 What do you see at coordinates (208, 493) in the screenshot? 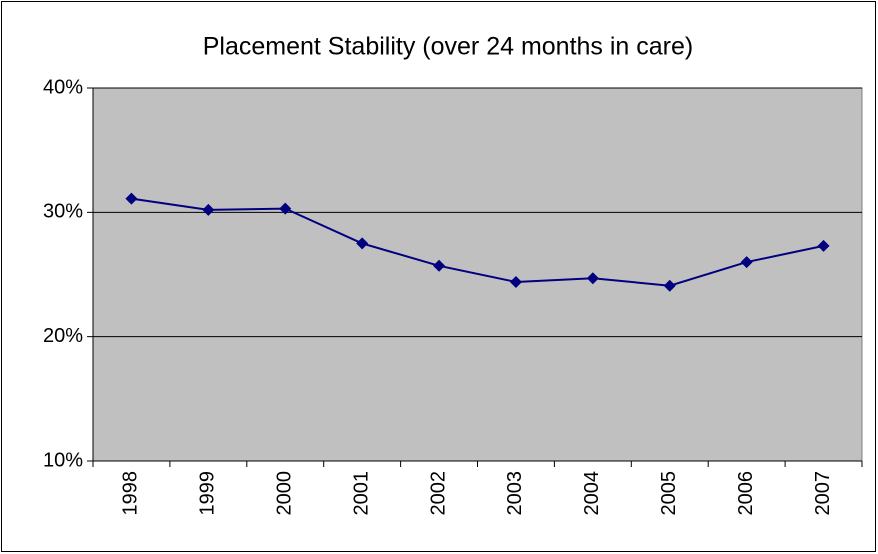
I see `x-tick-label: 1999` at bounding box center [208, 493].